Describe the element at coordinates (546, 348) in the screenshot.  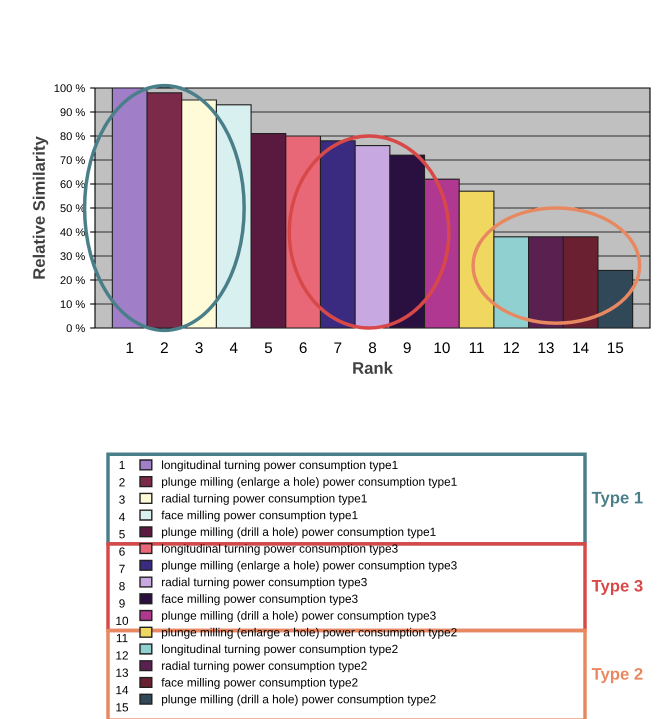
I see `x-tick-label: 13` at that location.